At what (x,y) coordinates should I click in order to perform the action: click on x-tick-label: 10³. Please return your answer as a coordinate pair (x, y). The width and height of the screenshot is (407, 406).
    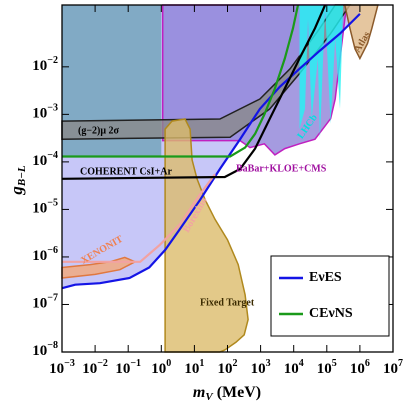
    Looking at the image, I should click on (261, 367).